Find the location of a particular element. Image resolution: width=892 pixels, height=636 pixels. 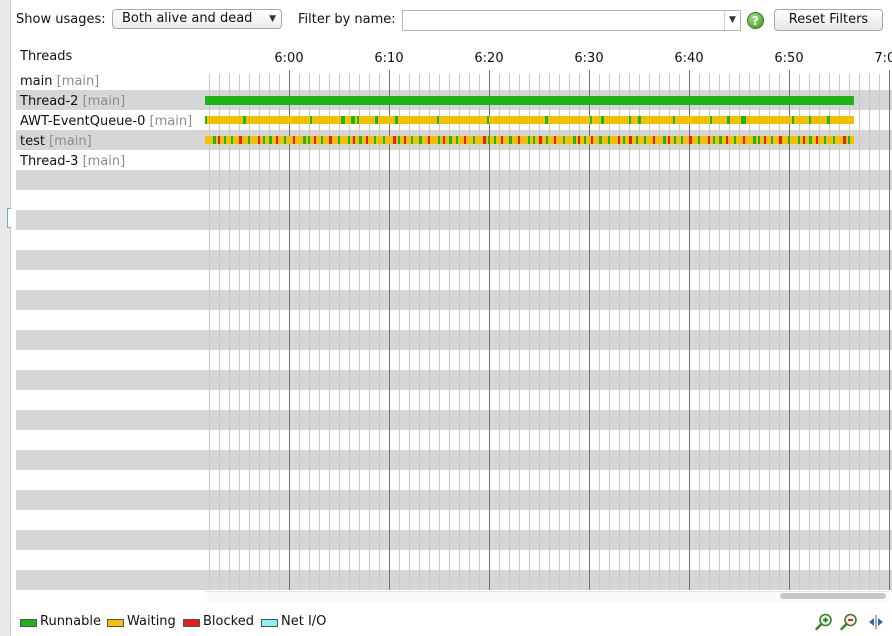

reset-filters-button: Reset Filters is located at coordinates (828, 20).